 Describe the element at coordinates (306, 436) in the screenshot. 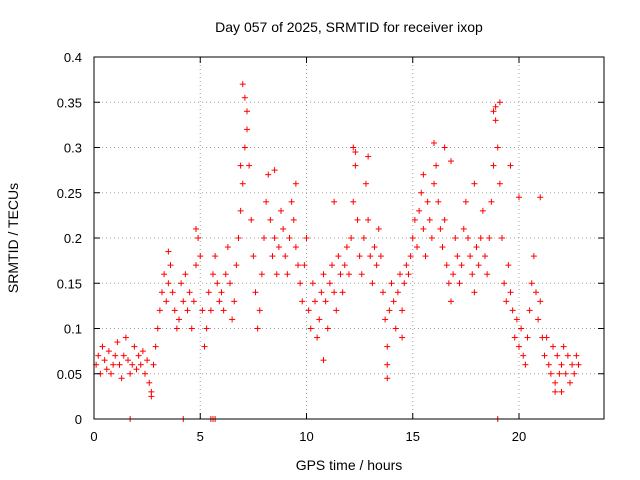

I see `x-tick-label: 10` at that location.